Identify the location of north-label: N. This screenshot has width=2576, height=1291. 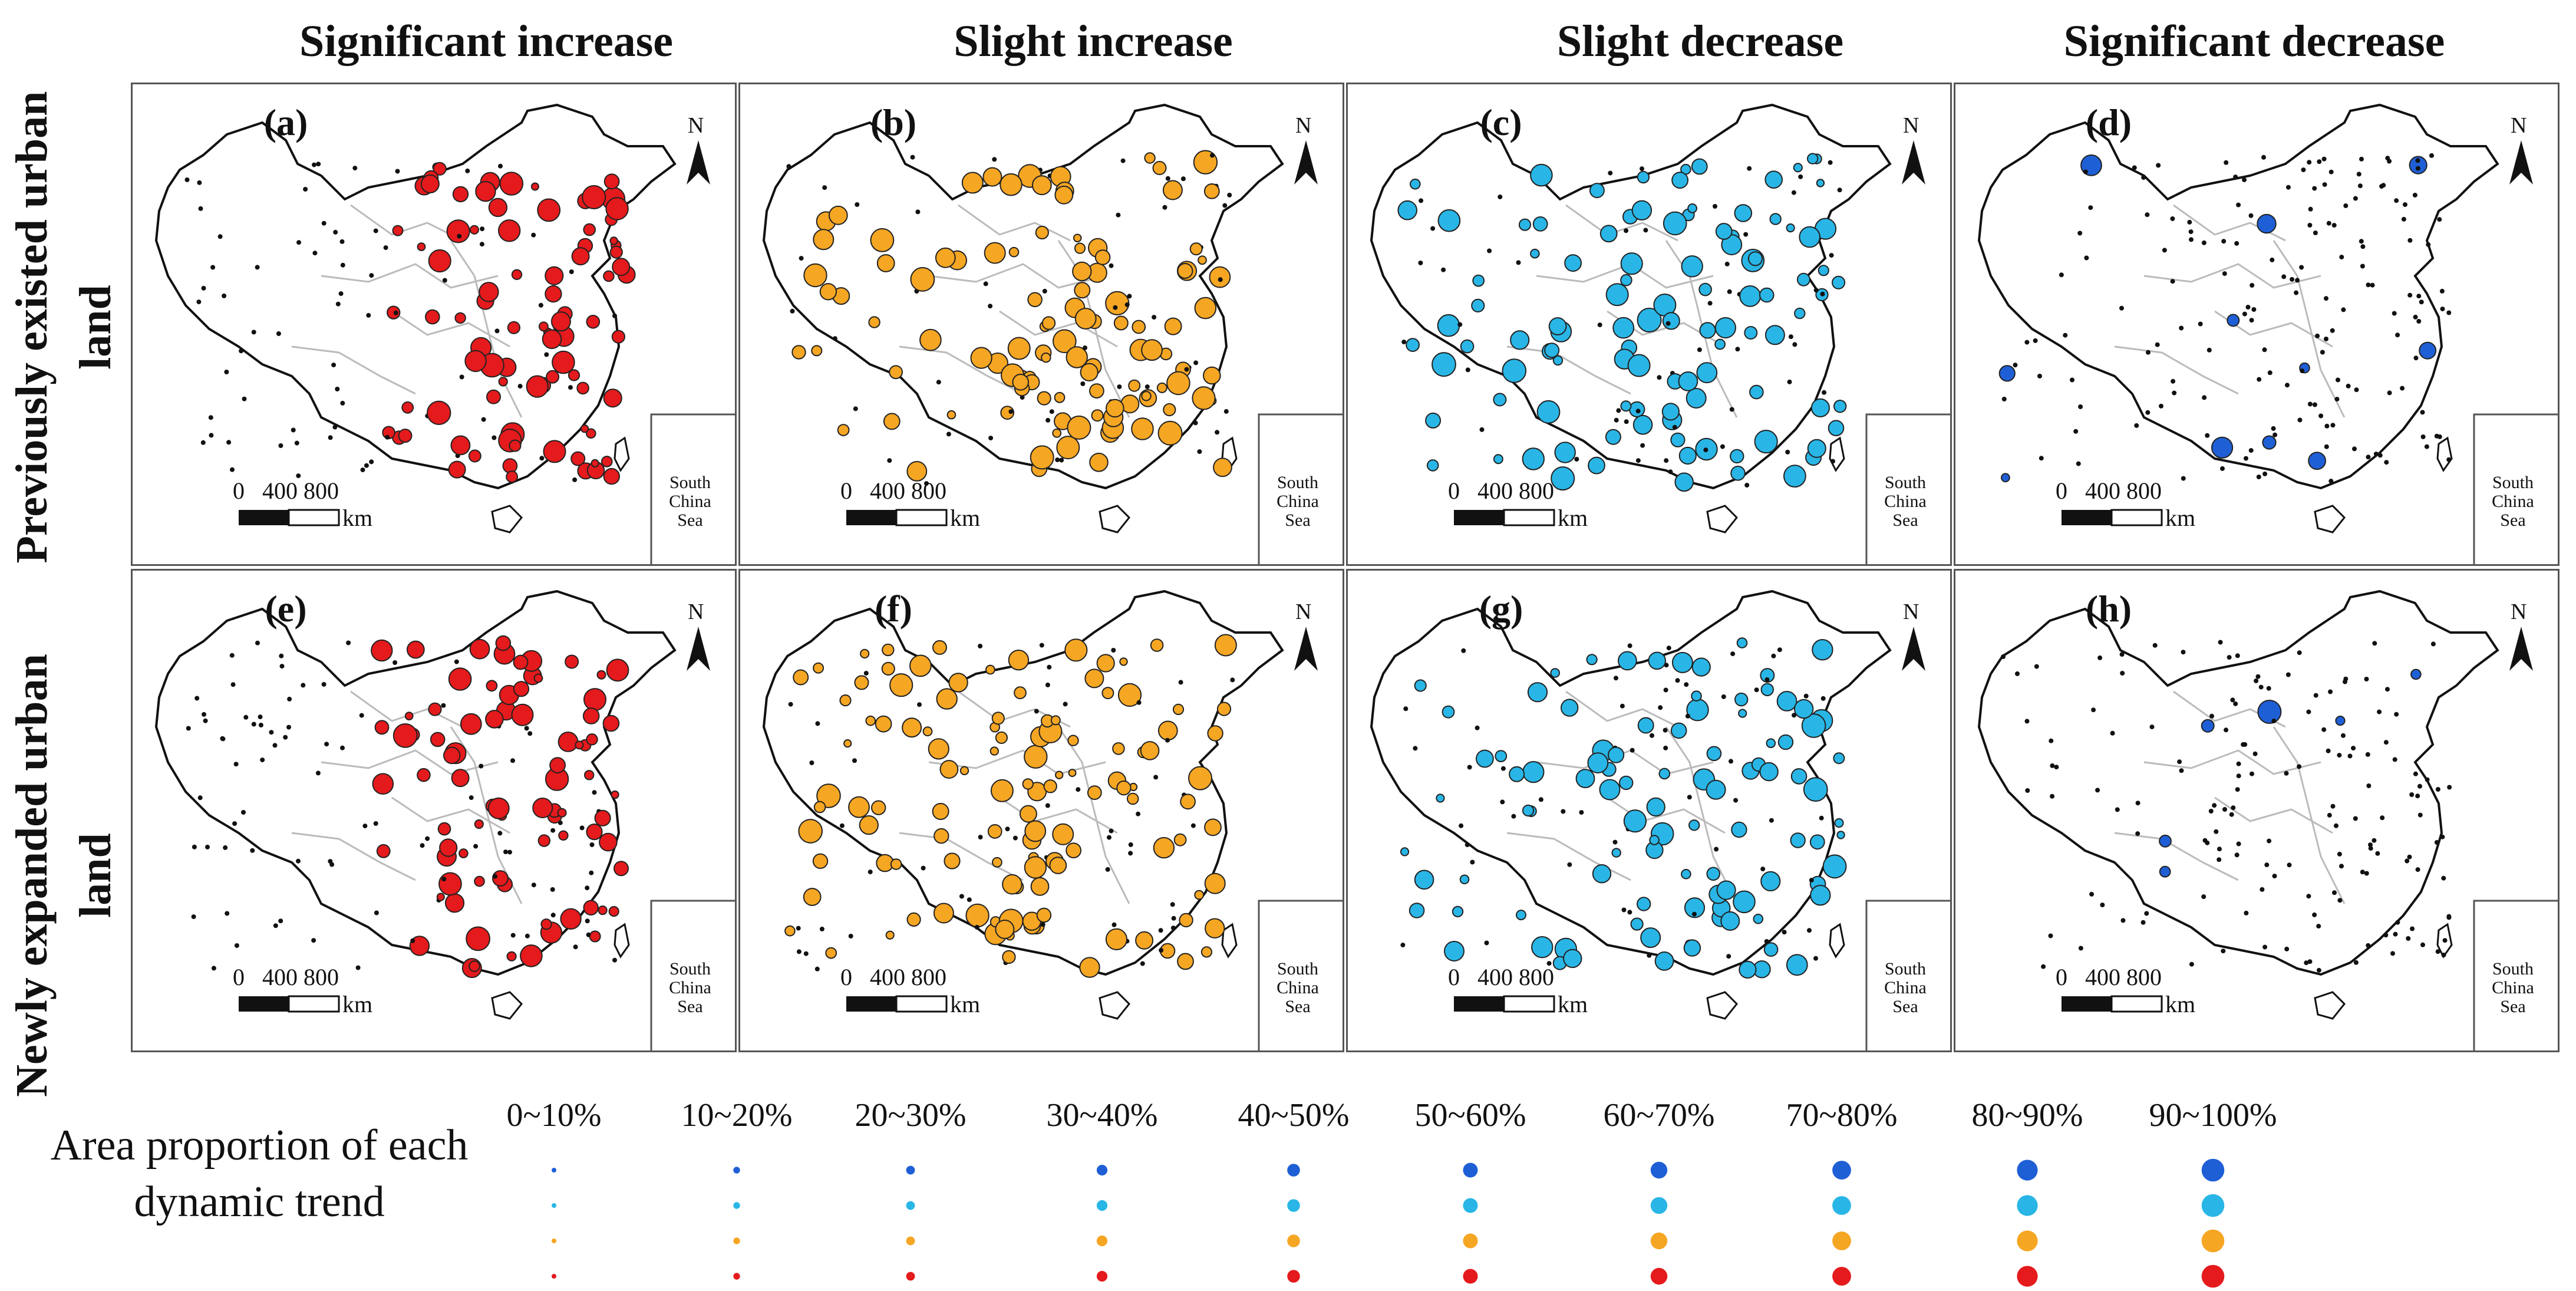
(2519, 126).